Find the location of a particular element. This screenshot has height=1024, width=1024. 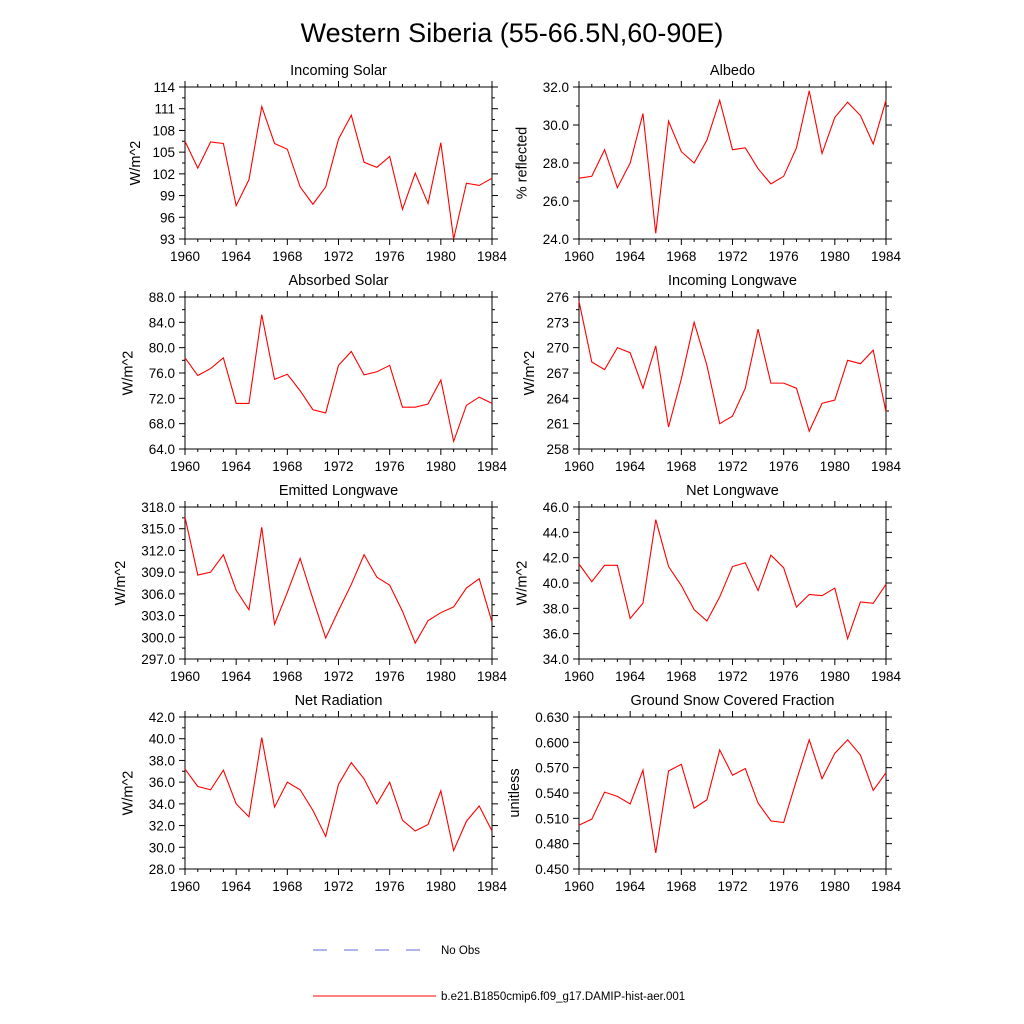

y-tick-label: 312.0 is located at coordinates (158, 550).